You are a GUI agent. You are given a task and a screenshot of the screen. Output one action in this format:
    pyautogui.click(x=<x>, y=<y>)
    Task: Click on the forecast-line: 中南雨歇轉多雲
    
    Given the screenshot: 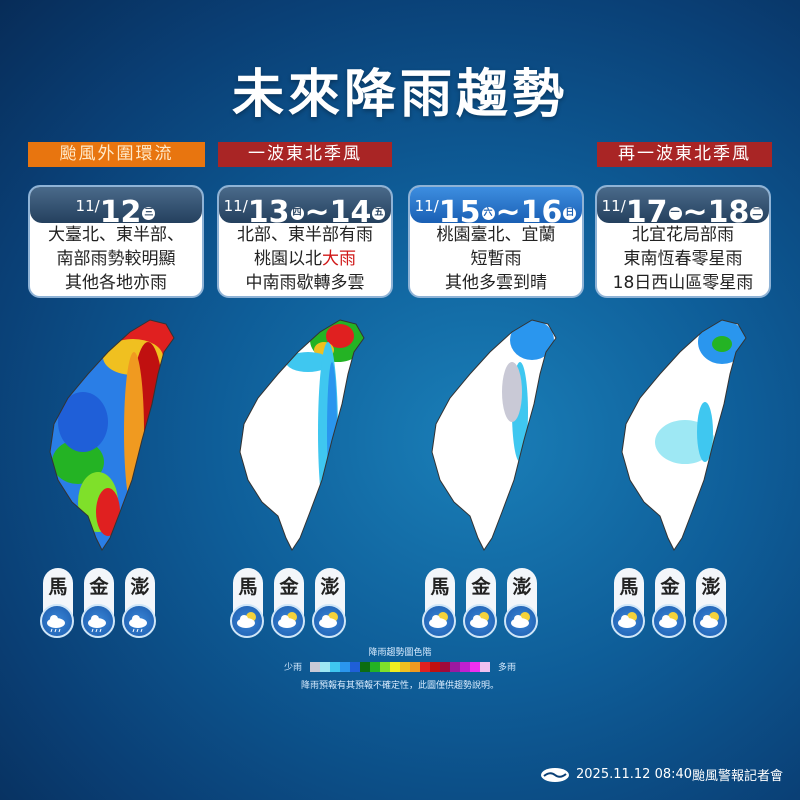 What is the action you would take?
    pyautogui.click(x=305, y=283)
    